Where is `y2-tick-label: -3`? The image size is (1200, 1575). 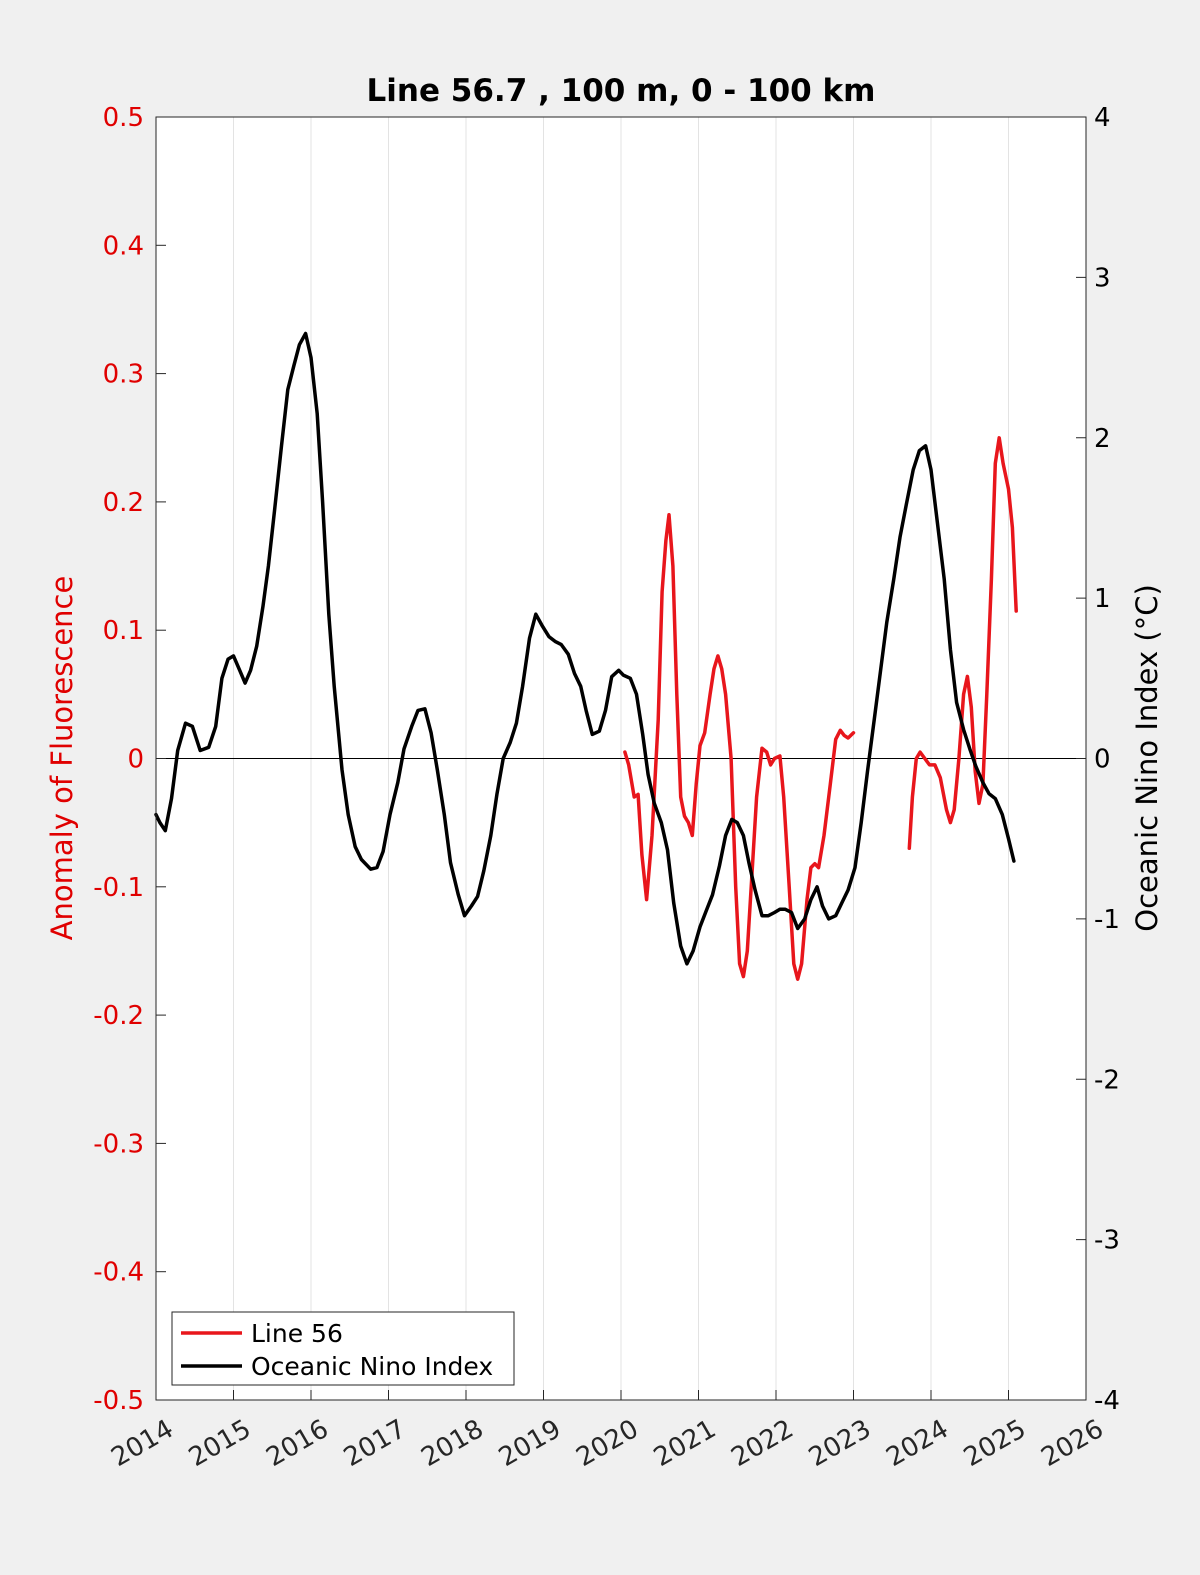
y2-tick-label: -3 is located at coordinates (1107, 1241).